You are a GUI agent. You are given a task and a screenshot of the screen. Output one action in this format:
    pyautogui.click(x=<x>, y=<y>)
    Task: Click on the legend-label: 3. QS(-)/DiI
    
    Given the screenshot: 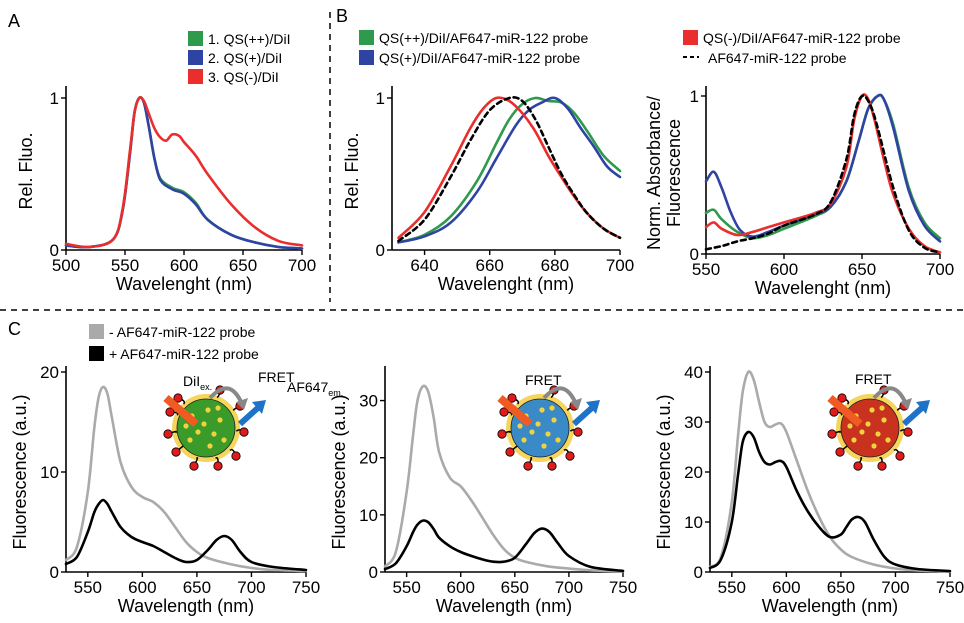 What is the action you would take?
    pyautogui.click(x=243, y=77)
    